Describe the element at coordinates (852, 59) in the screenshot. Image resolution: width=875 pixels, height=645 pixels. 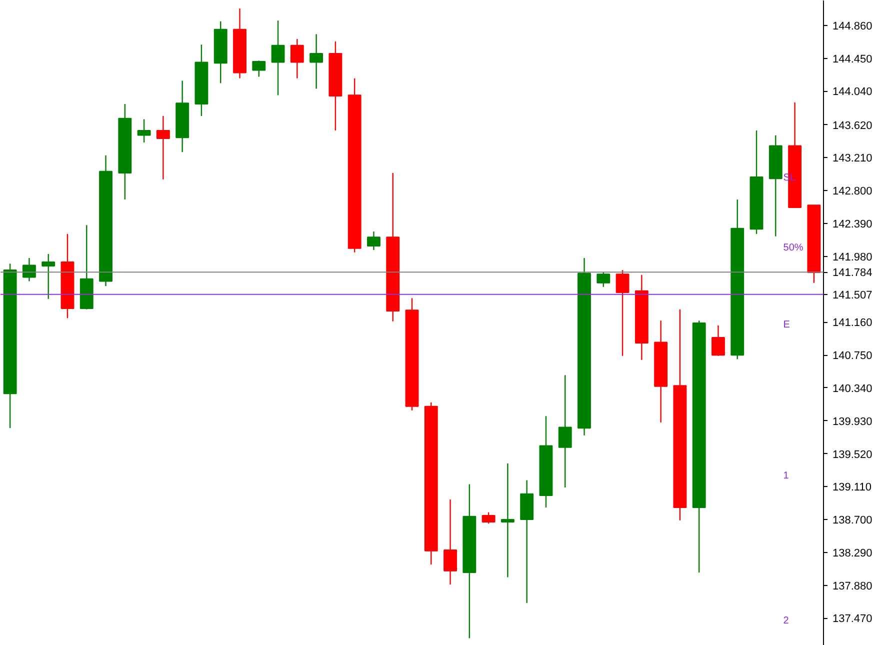
I see `y-tick-label: 144.450` at that location.